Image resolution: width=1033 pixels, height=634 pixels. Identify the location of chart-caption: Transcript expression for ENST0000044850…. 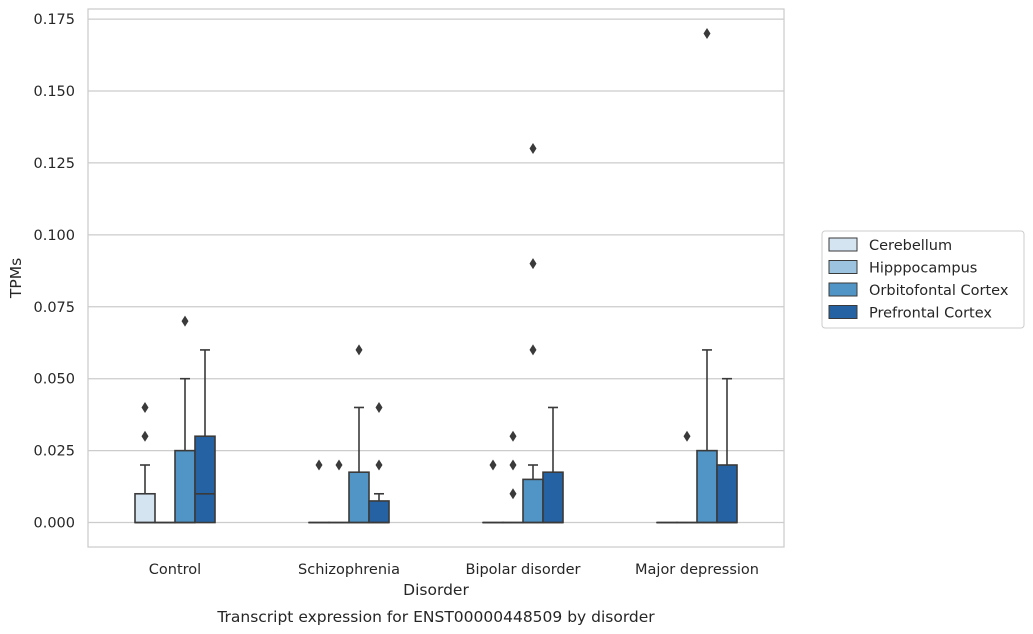
(435, 617).